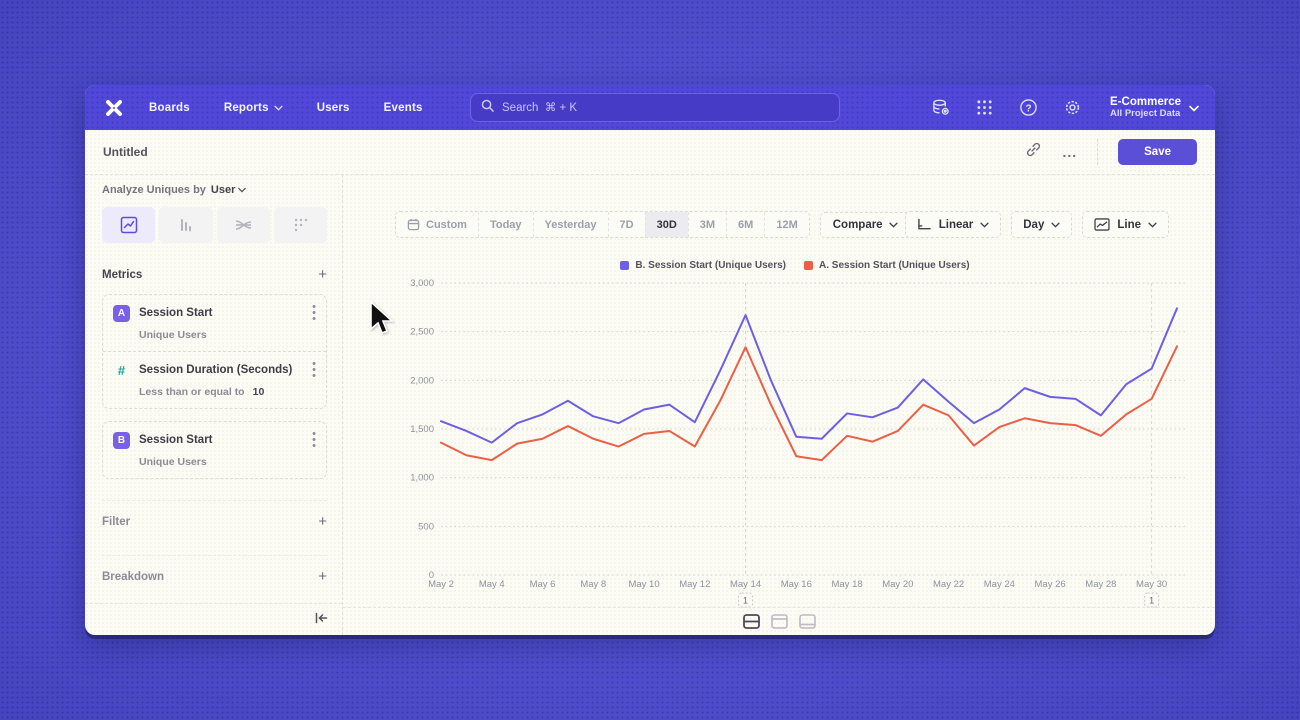  I want to click on legend-item-0: B. Session Start (Unique Users), so click(703, 265).